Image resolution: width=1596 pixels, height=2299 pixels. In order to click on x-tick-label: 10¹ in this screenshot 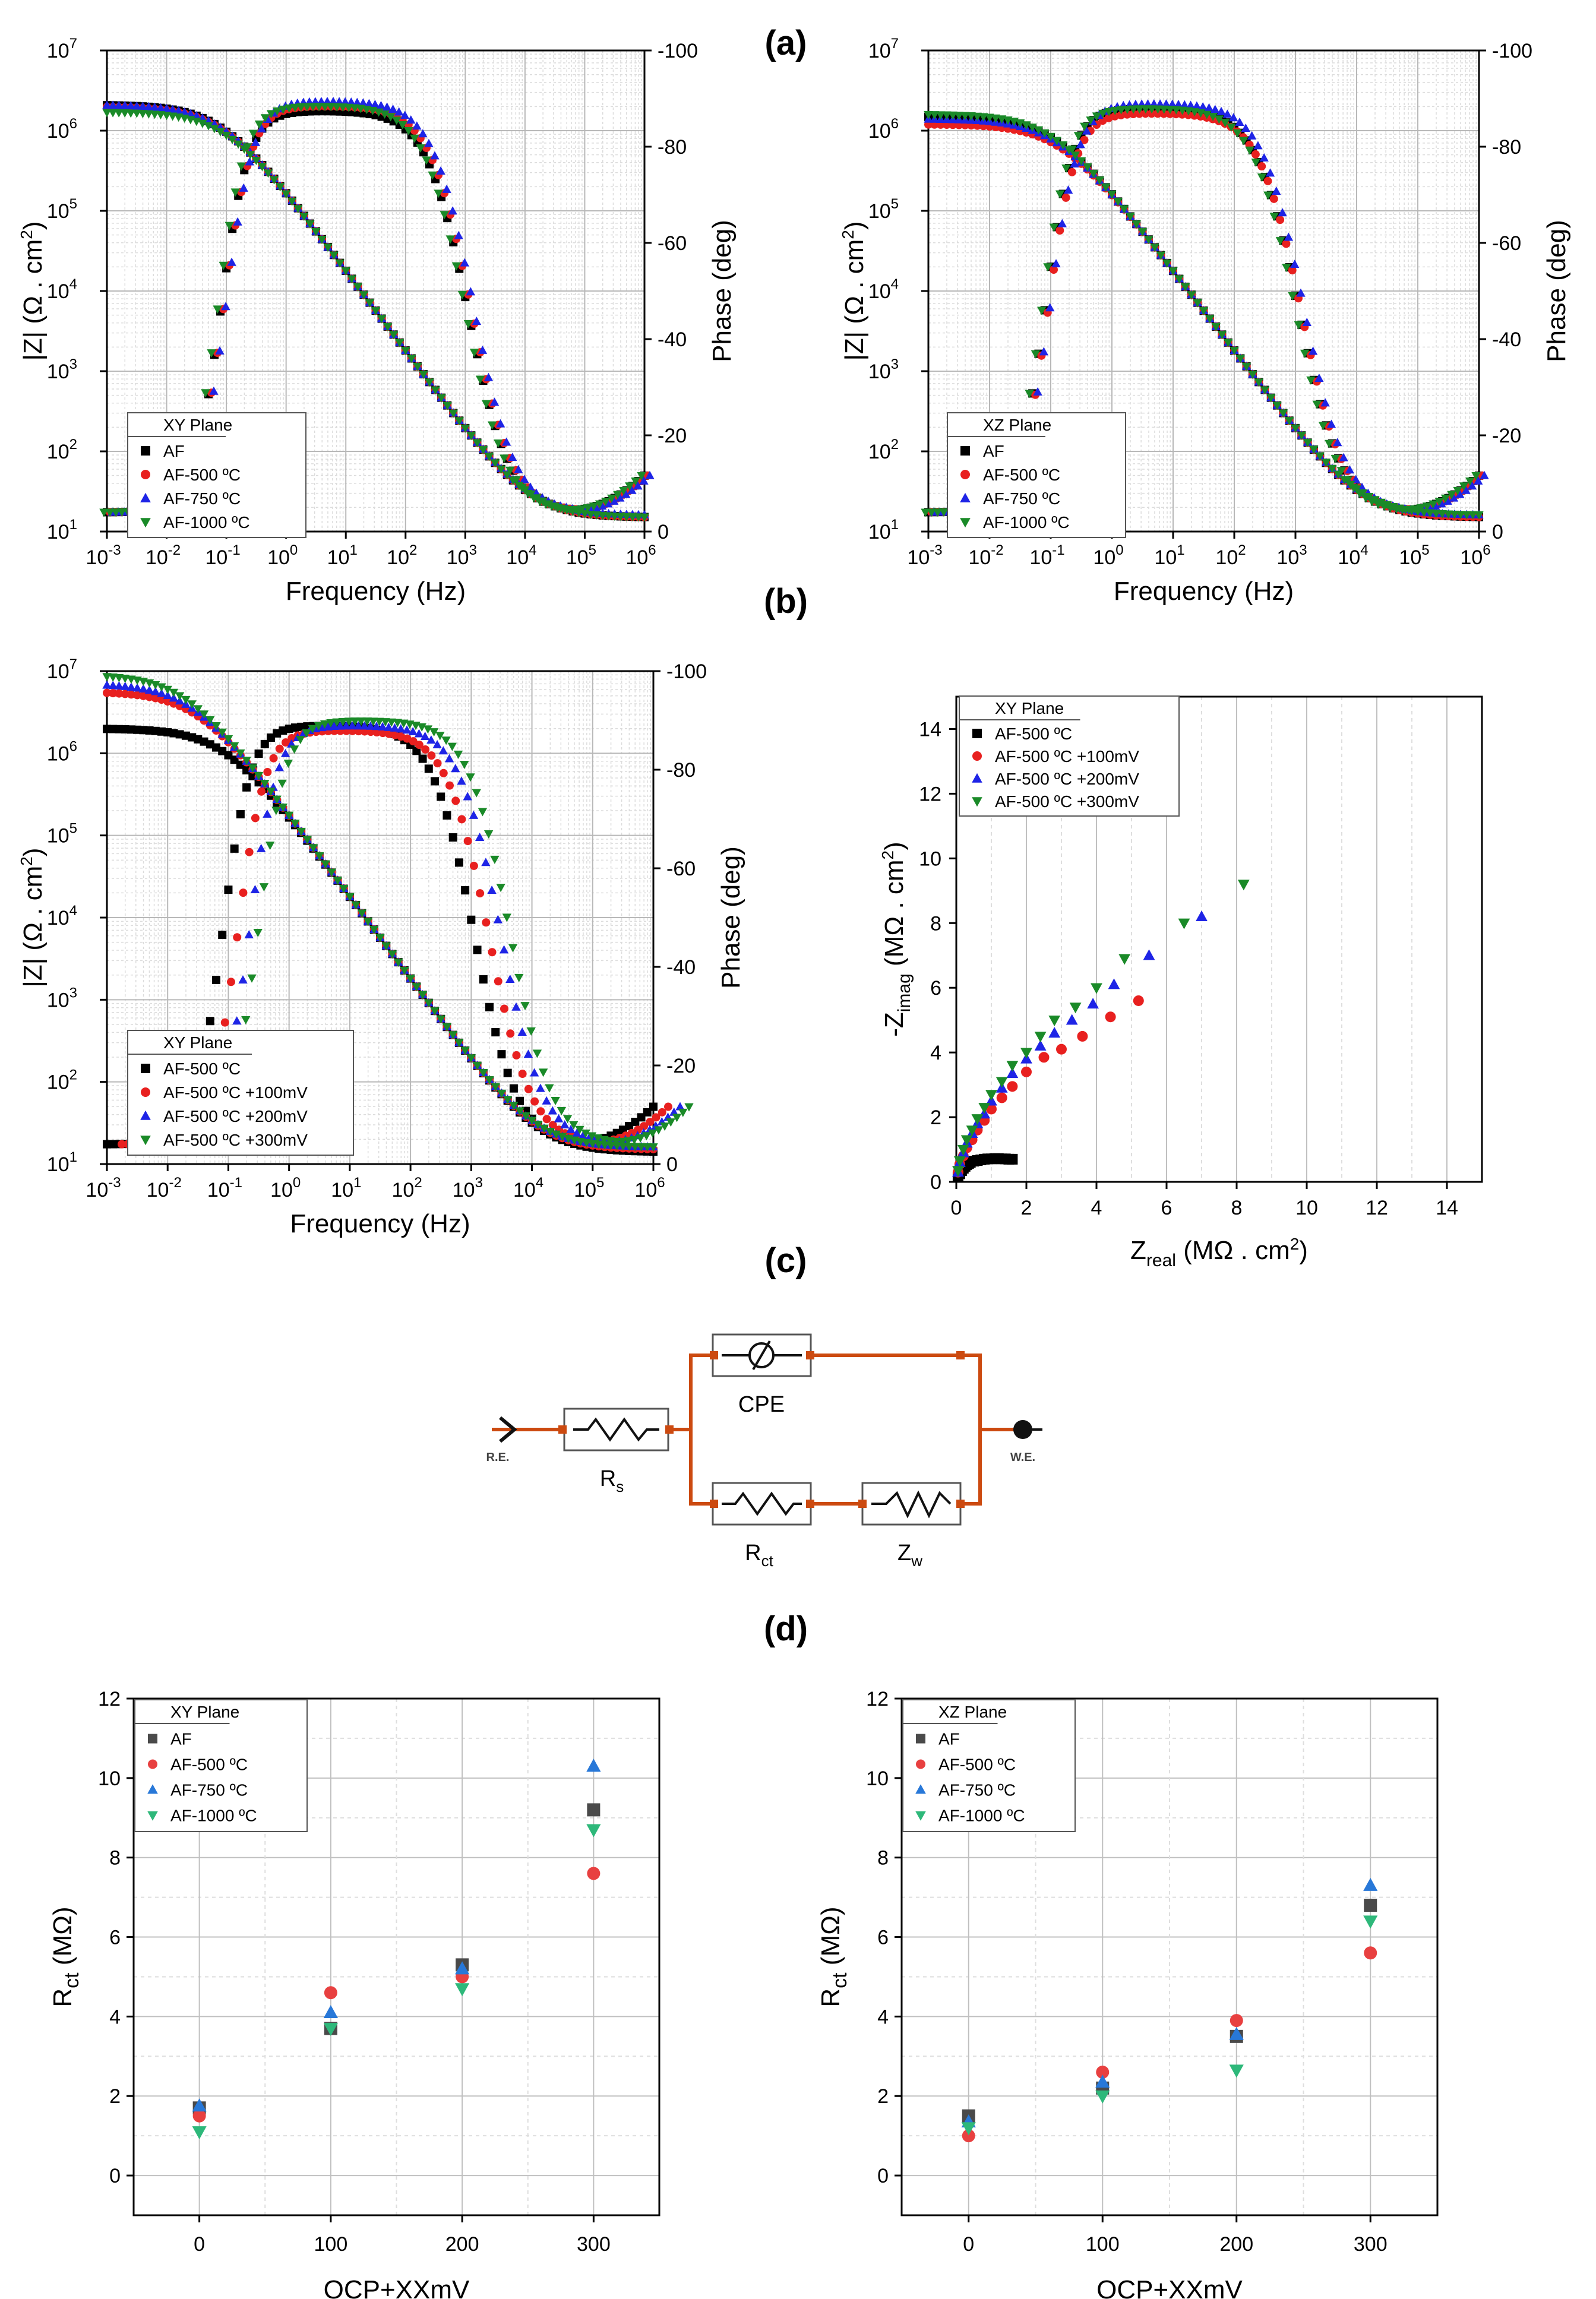, I will do `click(346, 1188)`.